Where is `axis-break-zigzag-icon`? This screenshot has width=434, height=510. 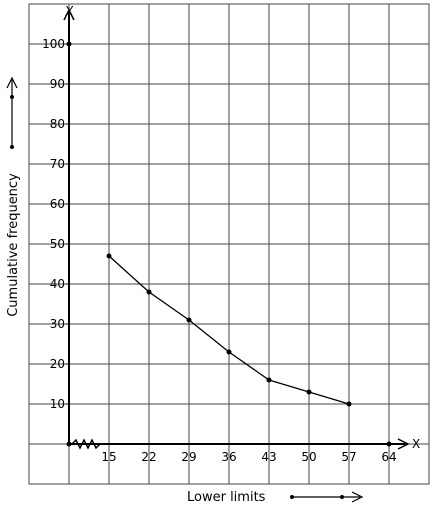 axis-break-zigzag-icon is located at coordinates (86, 444).